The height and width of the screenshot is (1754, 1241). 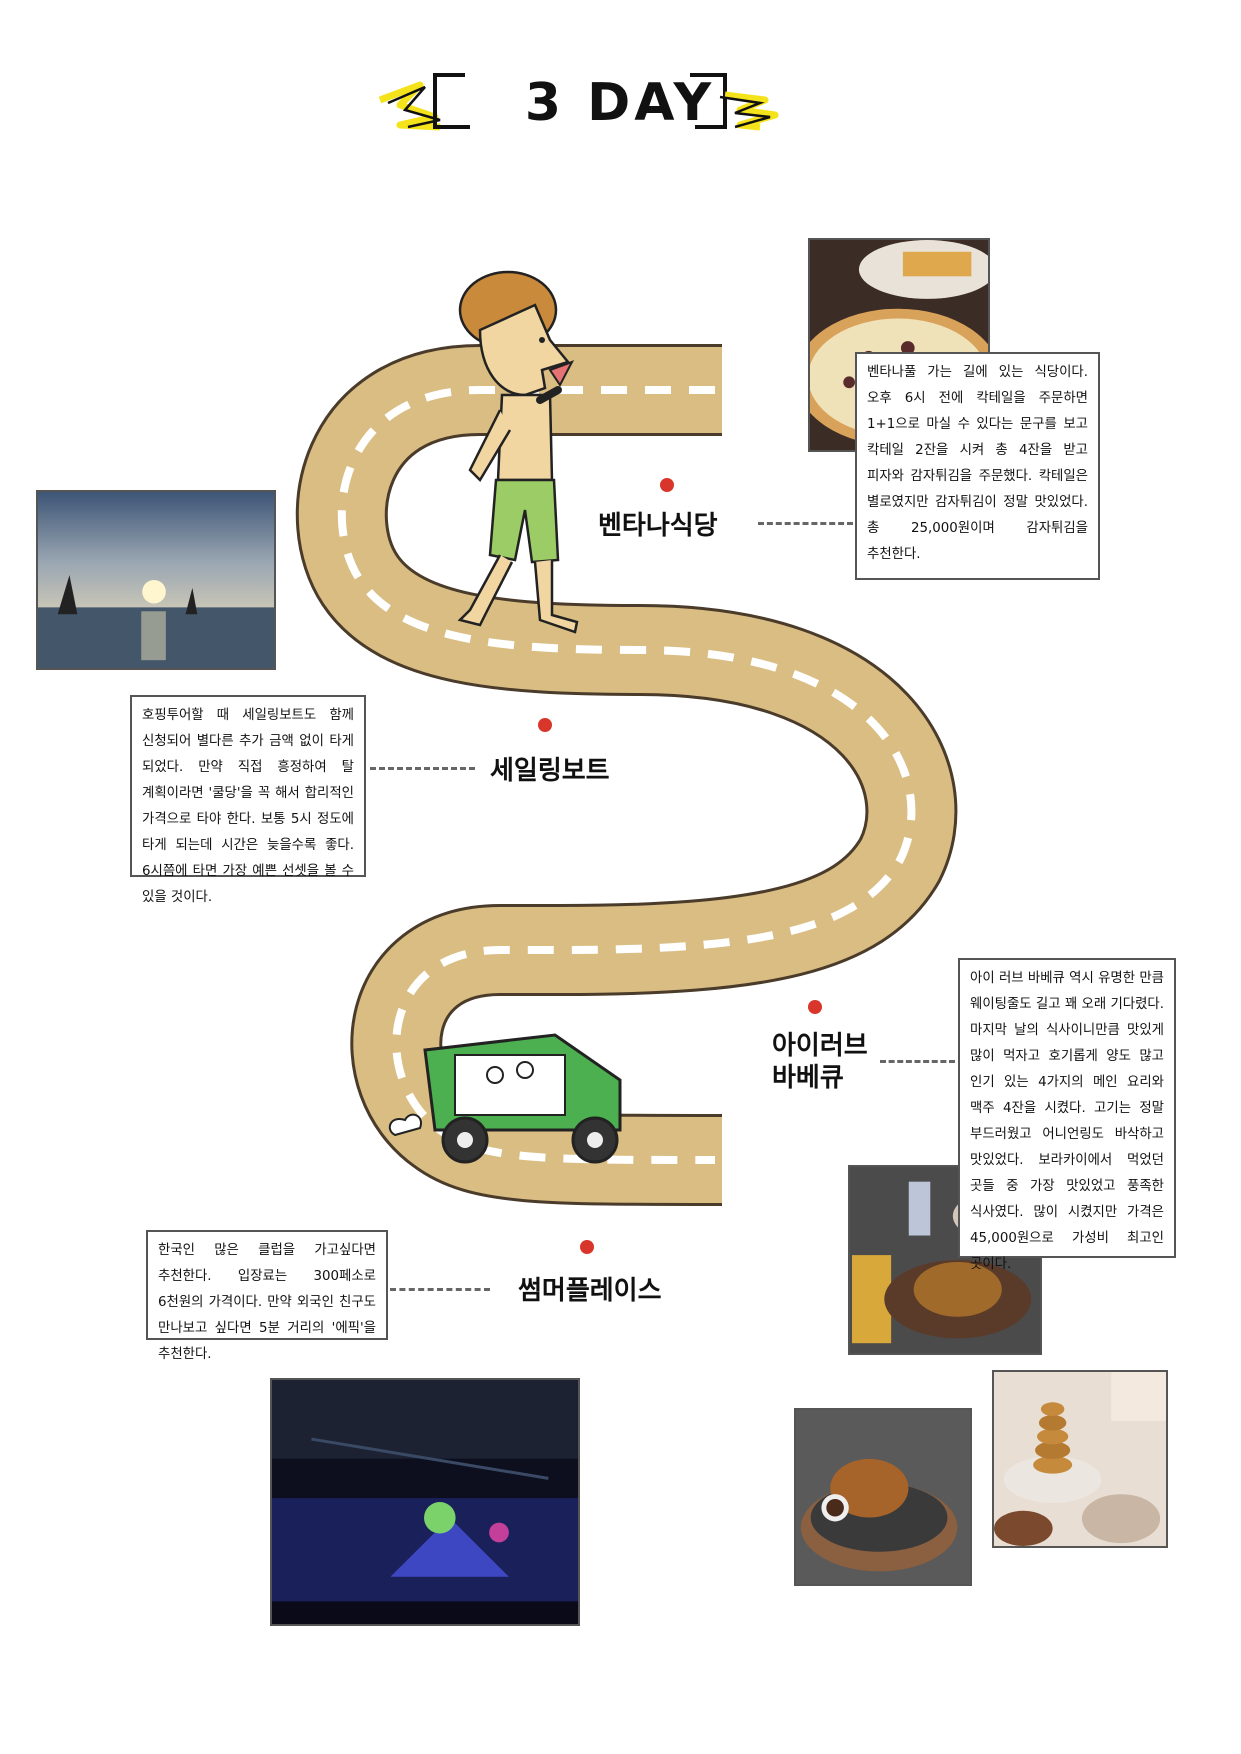 I want to click on location-pin-bbq, so click(x=815, y=1007).